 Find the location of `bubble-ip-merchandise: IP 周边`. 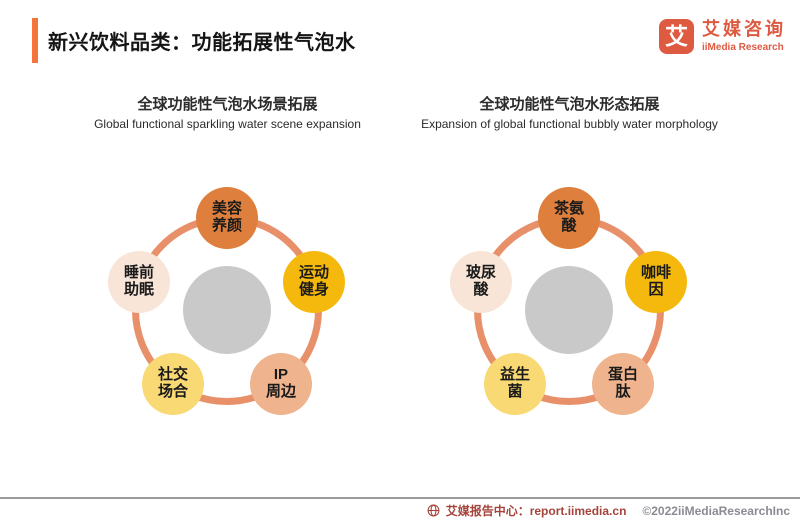

bubble-ip-merchandise: IP 周边 is located at coordinates (281, 384).